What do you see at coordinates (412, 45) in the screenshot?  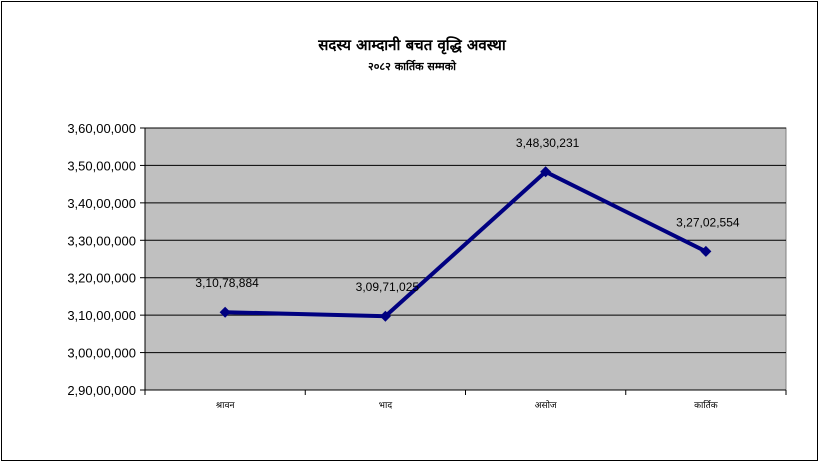 I see `chart-title: सदस्य आम्दानी बचत वृद्धि अवस्था` at bounding box center [412, 45].